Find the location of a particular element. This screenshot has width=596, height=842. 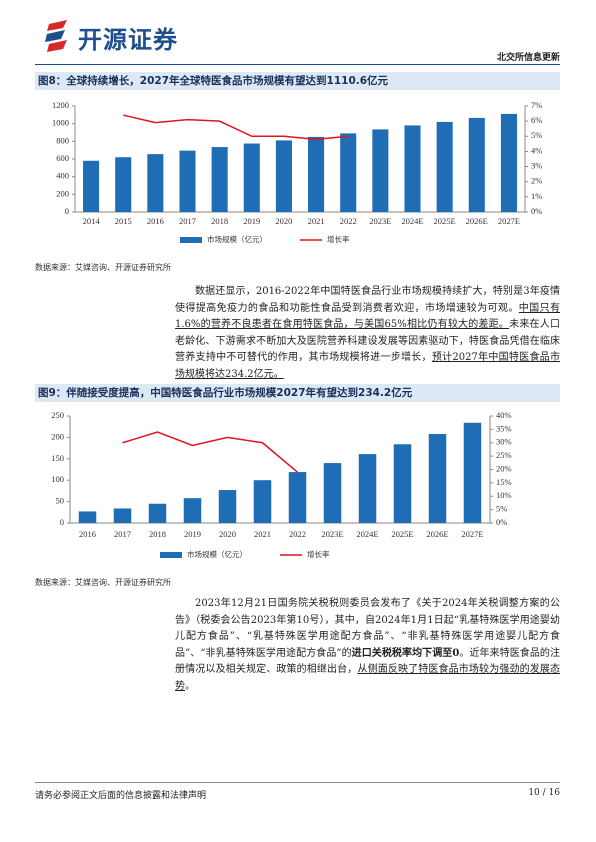

y2-tick-label: 1% is located at coordinates (536, 196).